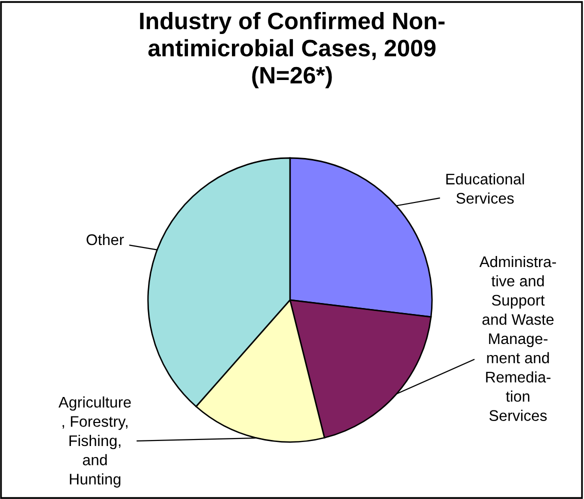 Image resolution: width=584 pixels, height=499 pixels. Describe the element at coordinates (292, 50) in the screenshot. I see `chart-title: Industry of Confirmed Non- antimicrobial Cases, 2009 (N=26*)` at that location.